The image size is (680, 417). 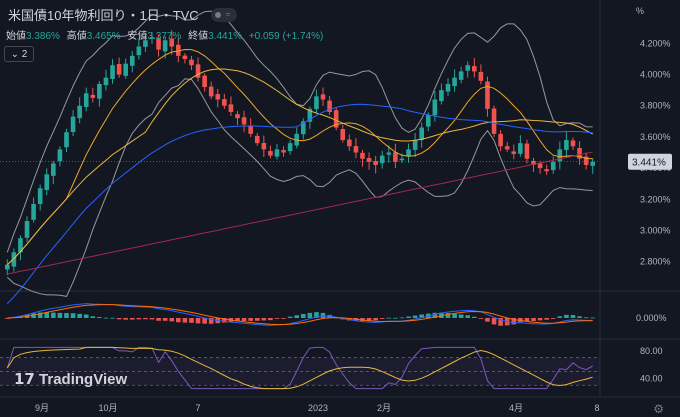 What do you see at coordinates (651, 351) in the screenshot?
I see `y-tick-label: 80.00` at bounding box center [651, 351].